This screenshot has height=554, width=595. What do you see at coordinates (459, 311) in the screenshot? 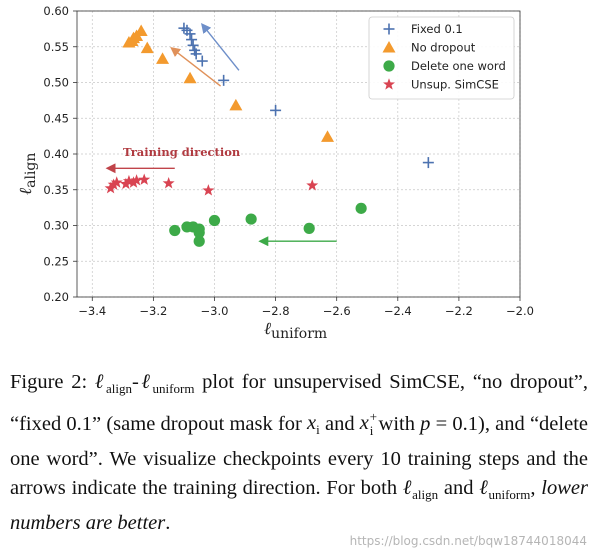
I see `x-tick-label: −2.2` at bounding box center [459, 311].